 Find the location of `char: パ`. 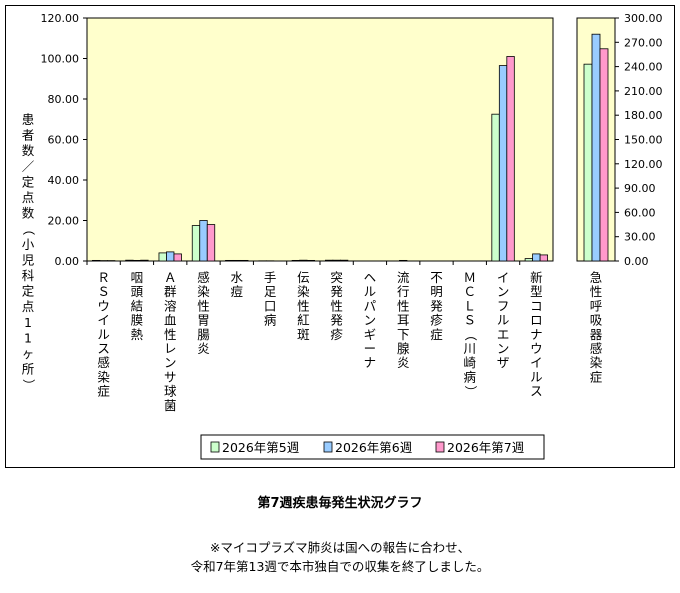

char: パ is located at coordinates (370, 305).